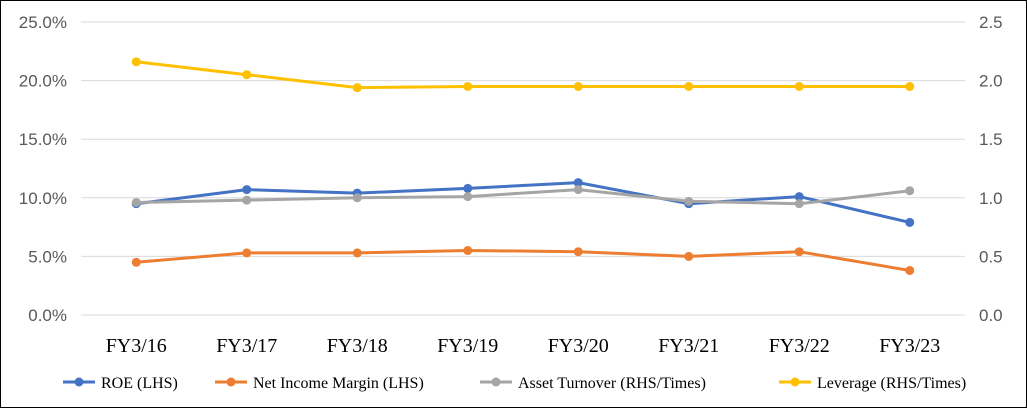  I want to click on left-tick-label: 10.0%, so click(43, 198).